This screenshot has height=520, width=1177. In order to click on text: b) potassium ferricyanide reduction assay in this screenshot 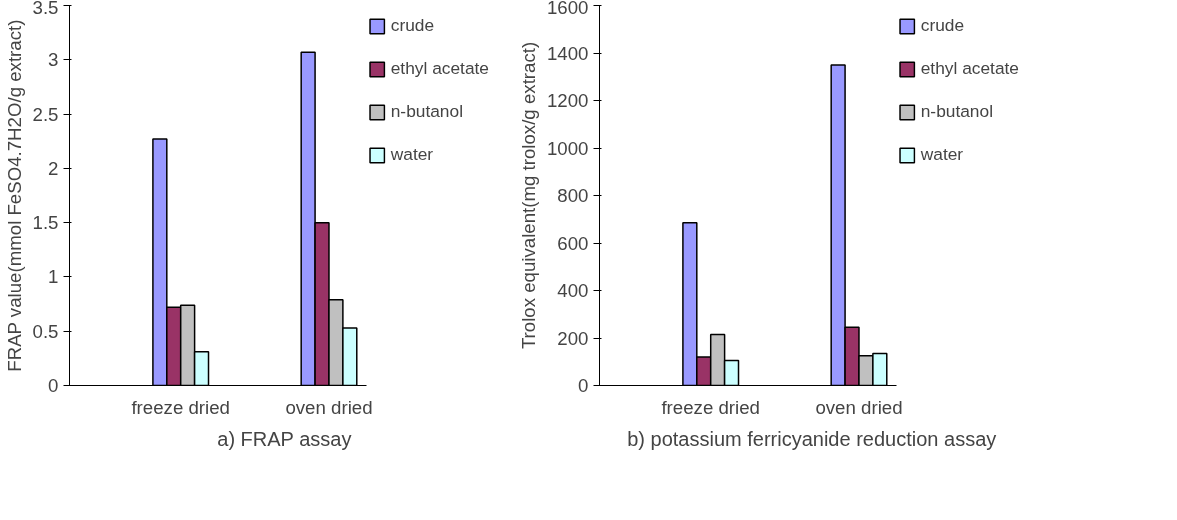, I will do `click(812, 438)`.